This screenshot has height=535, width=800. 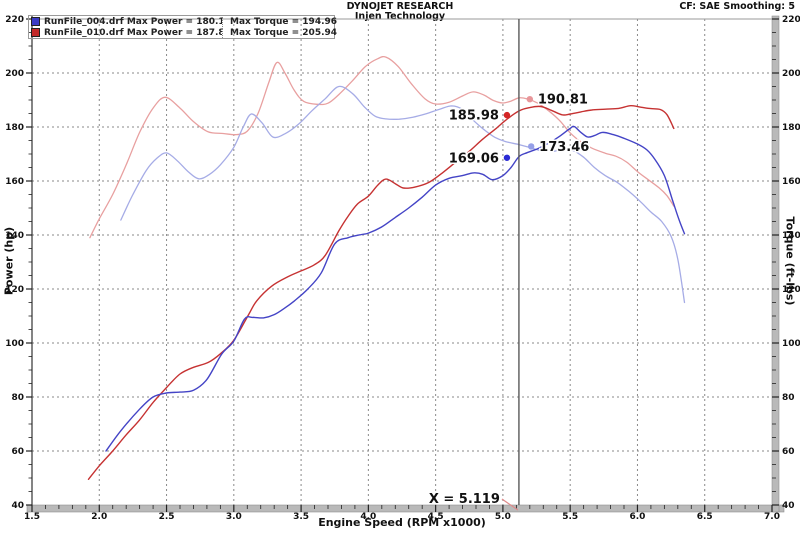 What do you see at coordinates (791, 182) in the screenshot?
I see `y-tick-label-right: 160` at bounding box center [791, 182].